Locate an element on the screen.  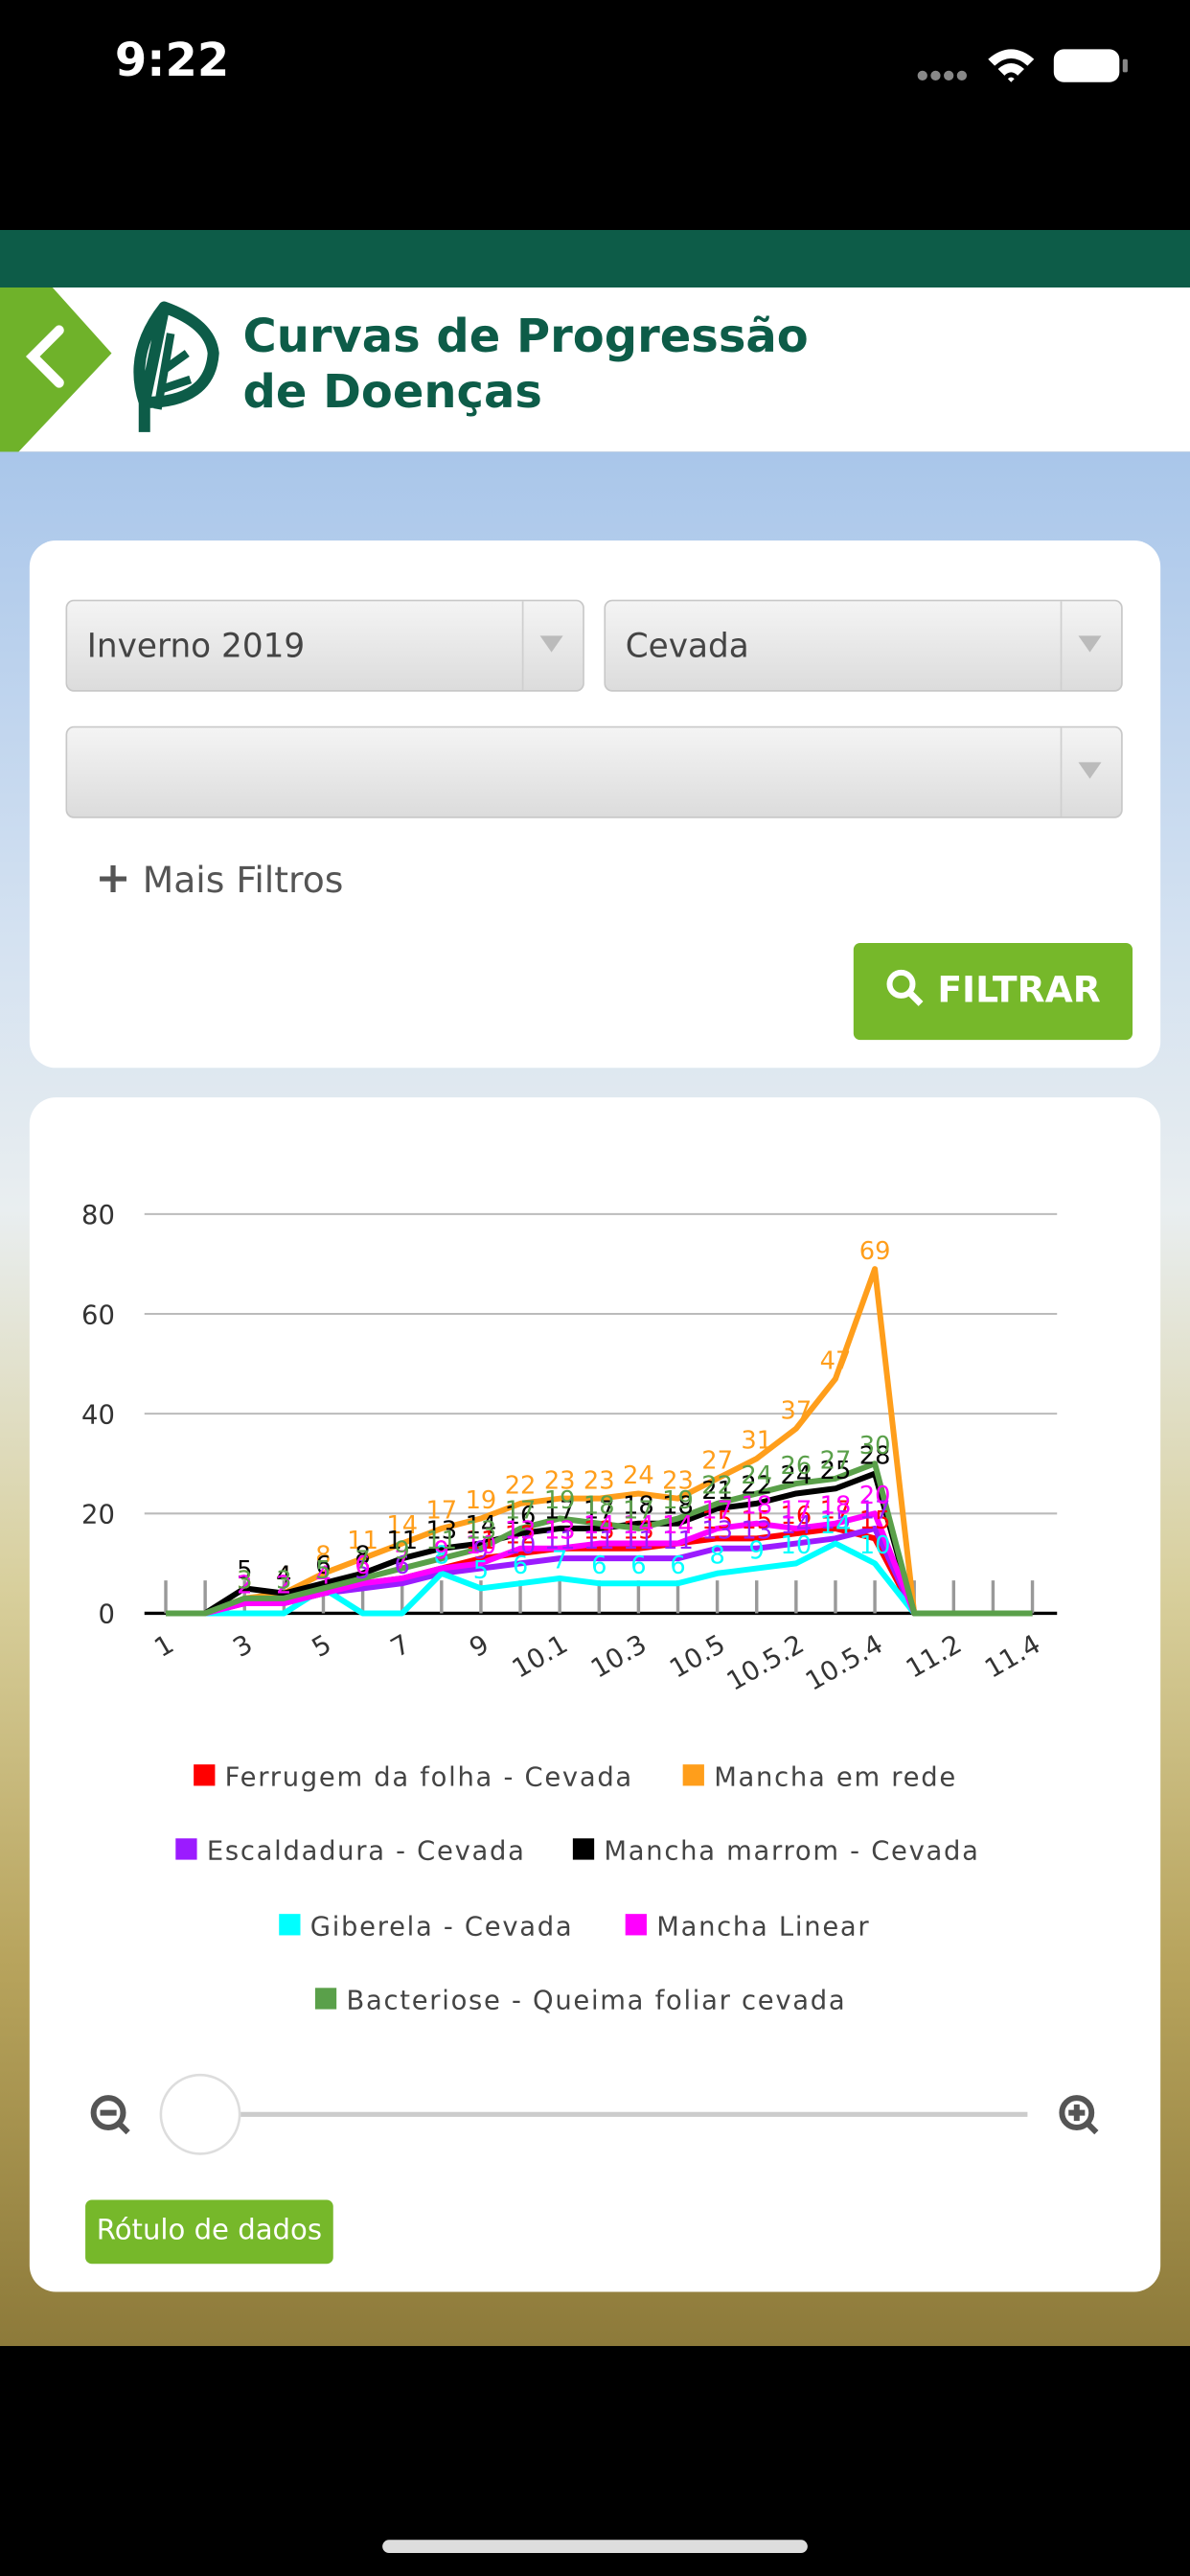
data-labels-button: Rótulo de dados is located at coordinates (209, 2232).